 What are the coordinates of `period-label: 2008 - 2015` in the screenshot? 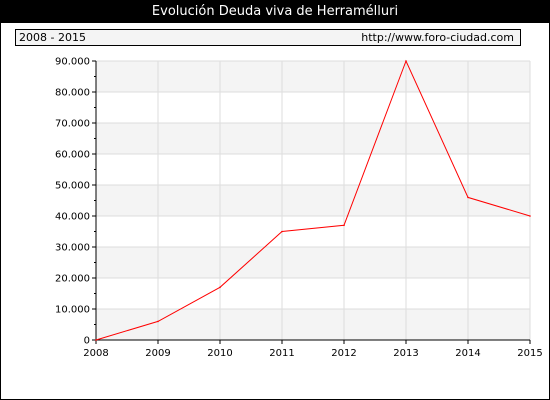 It's located at (52, 37).